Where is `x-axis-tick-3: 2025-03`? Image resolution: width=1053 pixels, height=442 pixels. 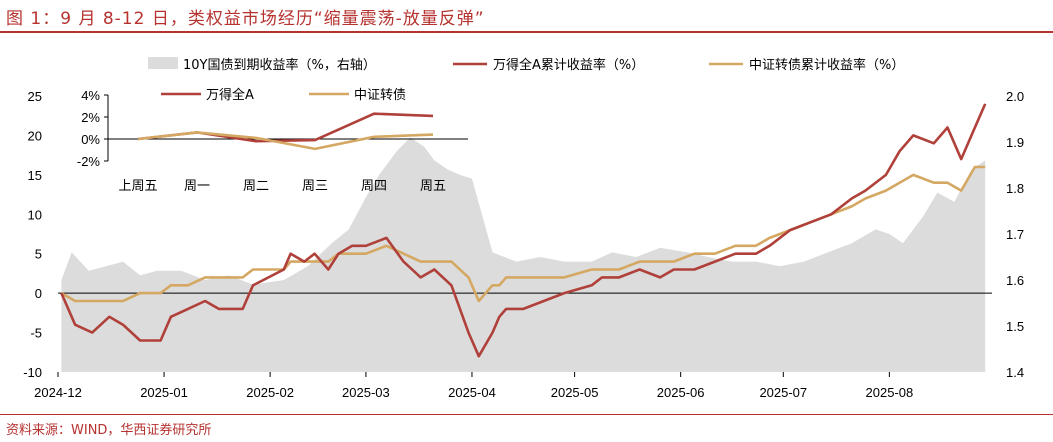 x-axis-tick-3: 2025-03 is located at coordinates (366, 392).